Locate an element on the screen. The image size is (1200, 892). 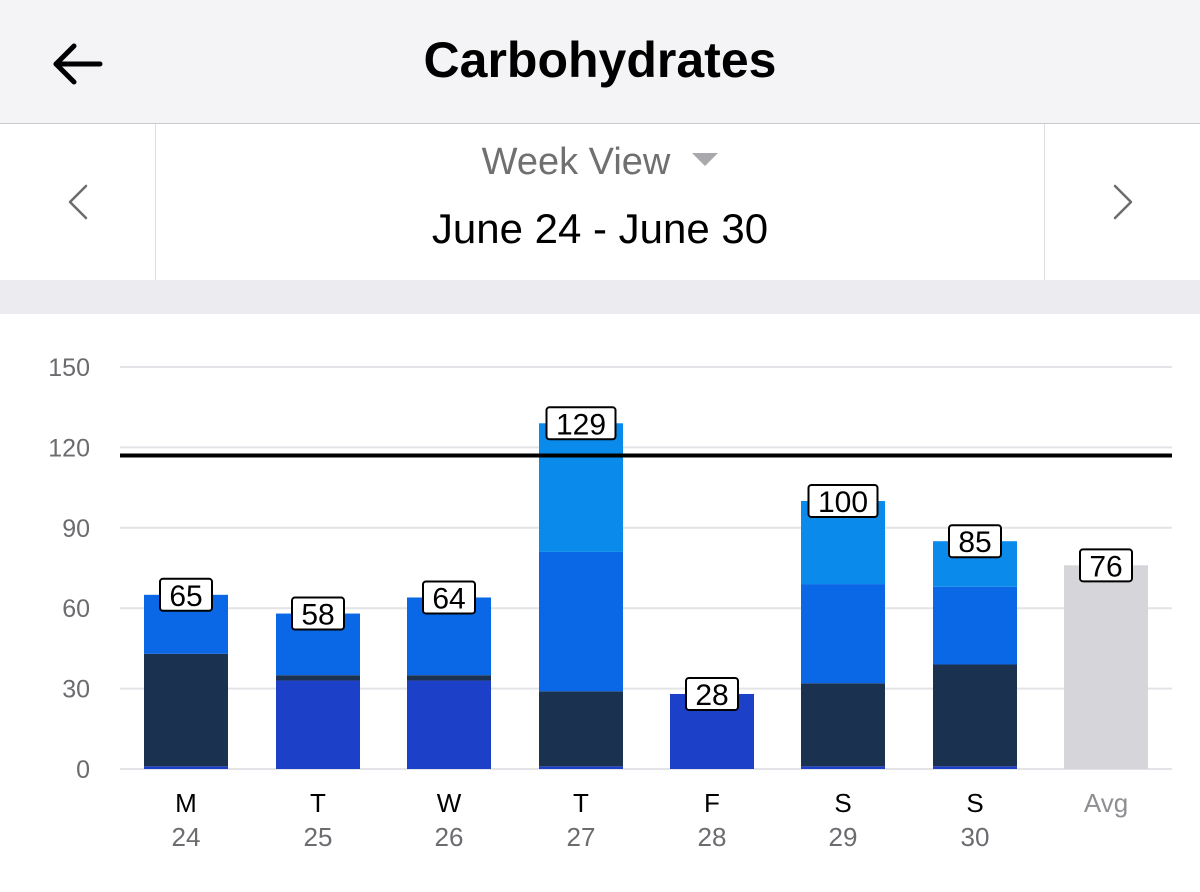
y-tick-label: 60 is located at coordinates (76, 609).